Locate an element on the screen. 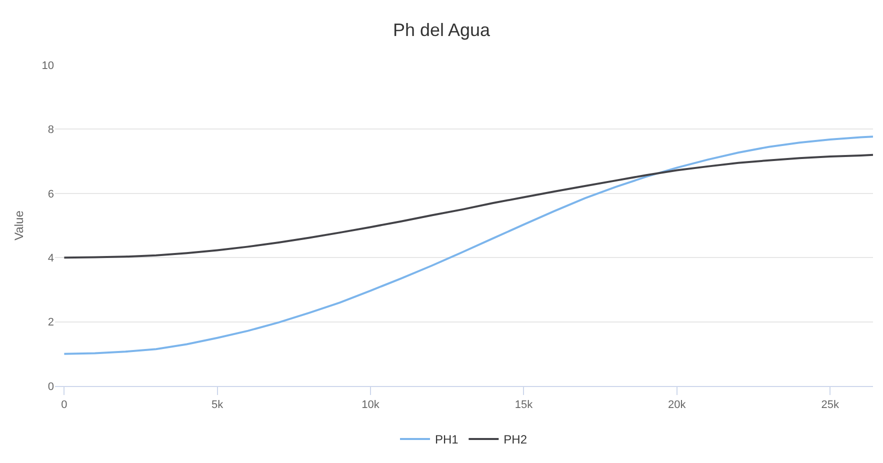 Image resolution: width=883 pixels, height=463 pixels. x-tick-label: 15k is located at coordinates (524, 405).